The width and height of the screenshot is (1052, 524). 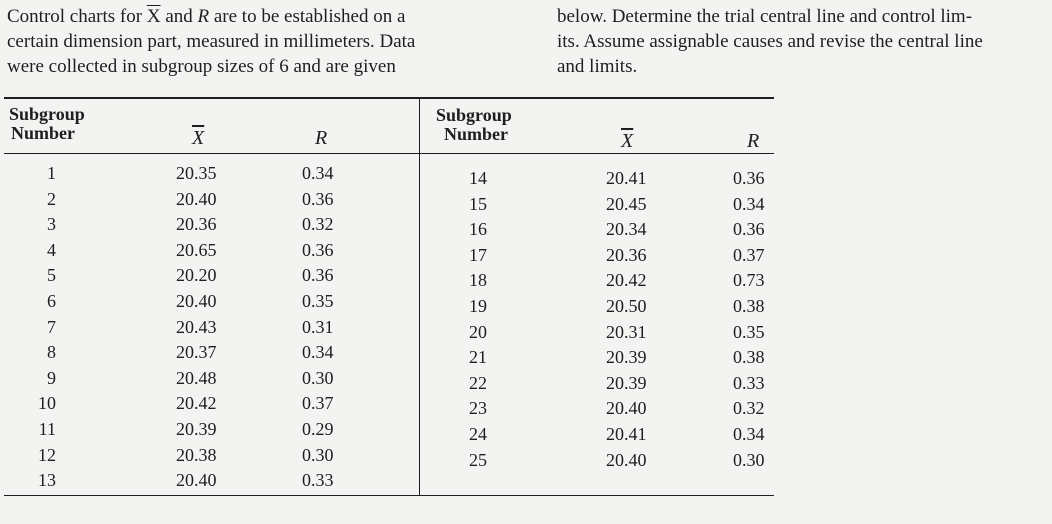 What do you see at coordinates (196, 377) in the screenshot?
I see `table-cell: 20.48` at bounding box center [196, 377].